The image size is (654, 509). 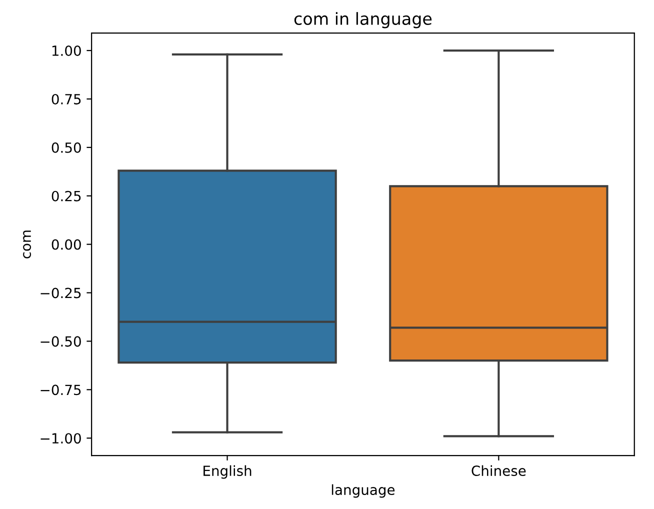 I want to click on y-axis-title: com, so click(x=27, y=244).